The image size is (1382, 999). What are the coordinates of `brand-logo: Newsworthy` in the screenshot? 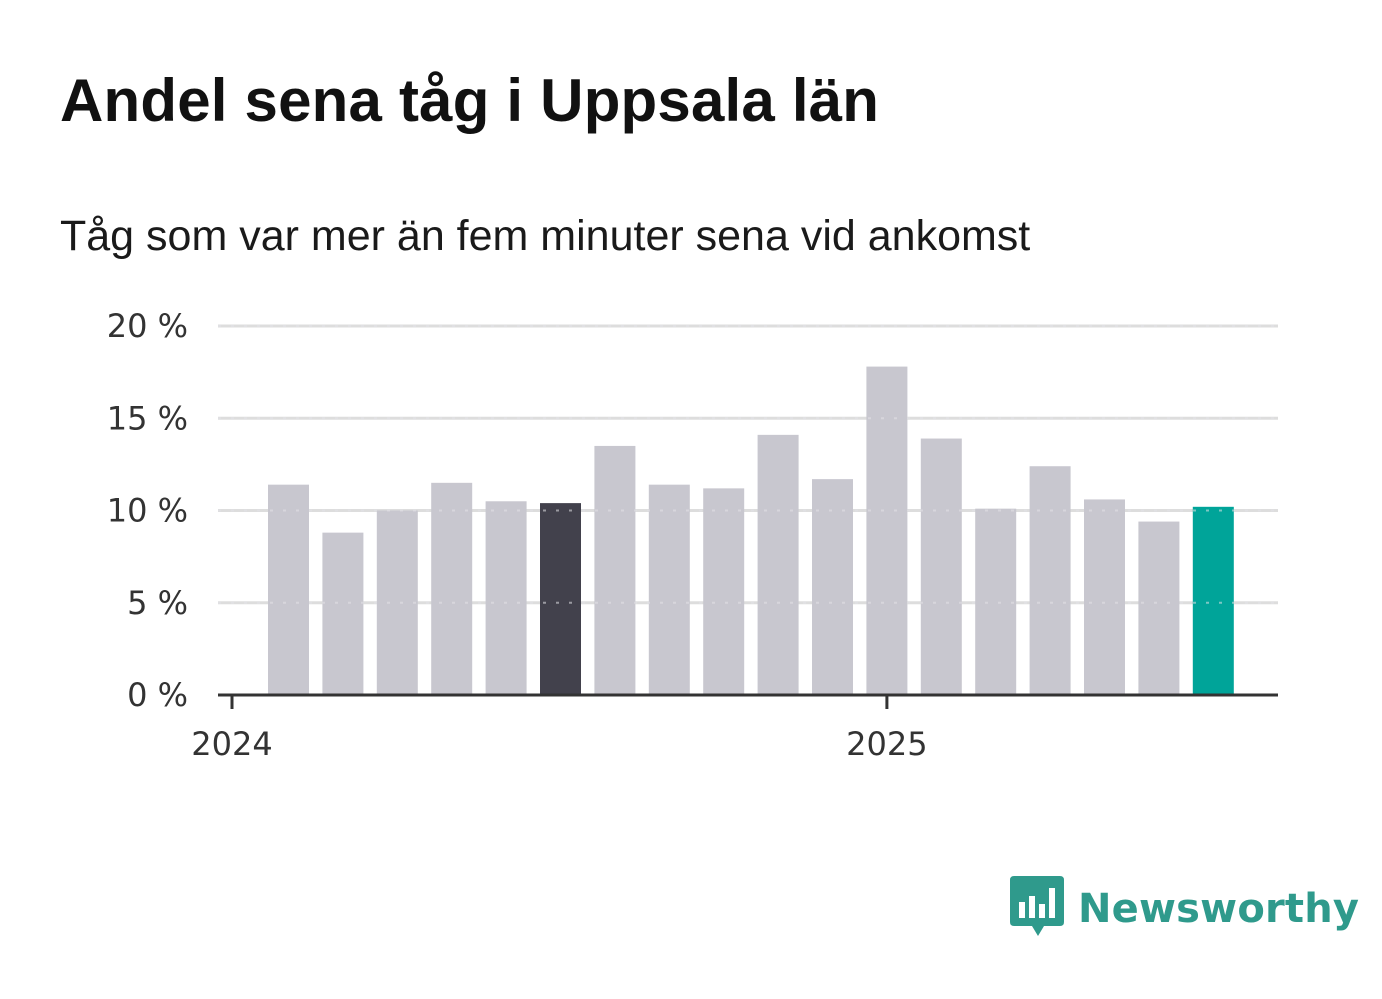 It's located at (1185, 909).